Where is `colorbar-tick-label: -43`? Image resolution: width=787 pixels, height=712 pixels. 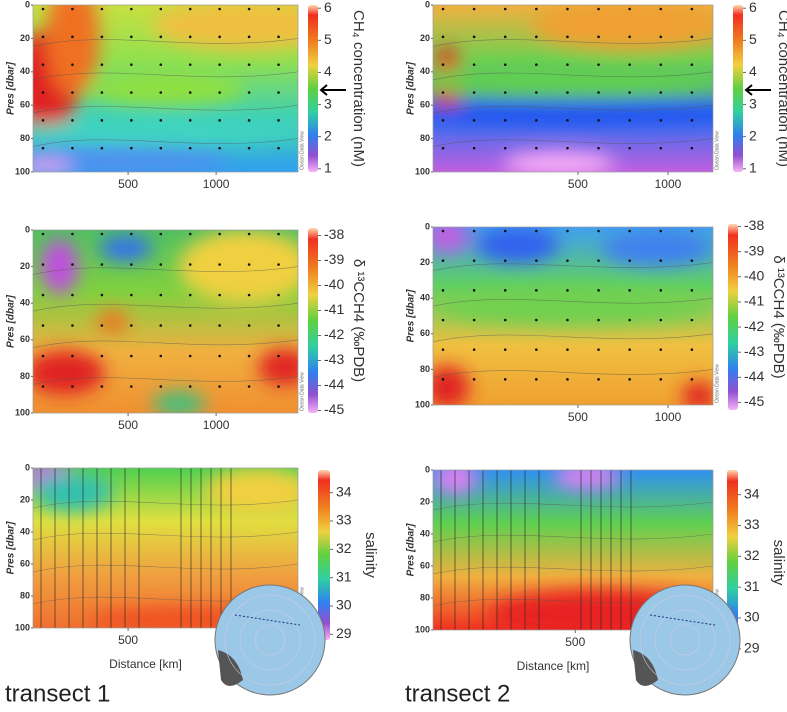
colorbar-tick-label: -43 is located at coordinates (754, 351).